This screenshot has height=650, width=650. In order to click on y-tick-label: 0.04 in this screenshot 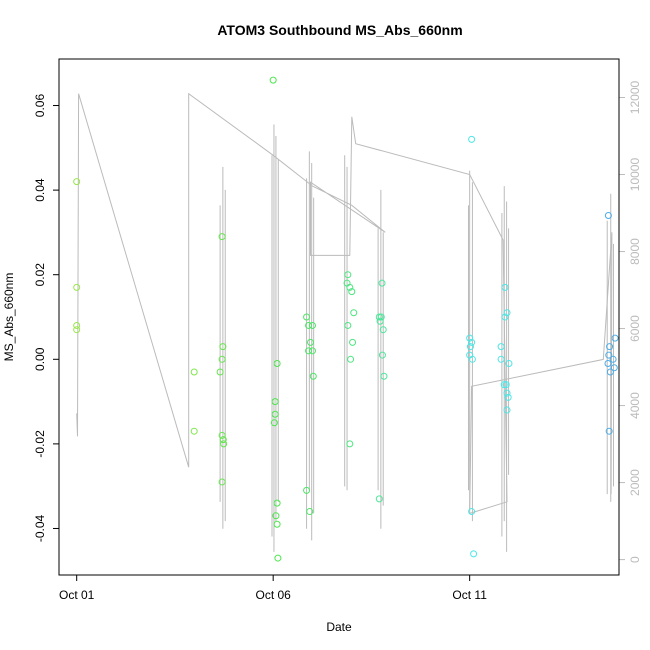, I will do `click(40, 190)`.